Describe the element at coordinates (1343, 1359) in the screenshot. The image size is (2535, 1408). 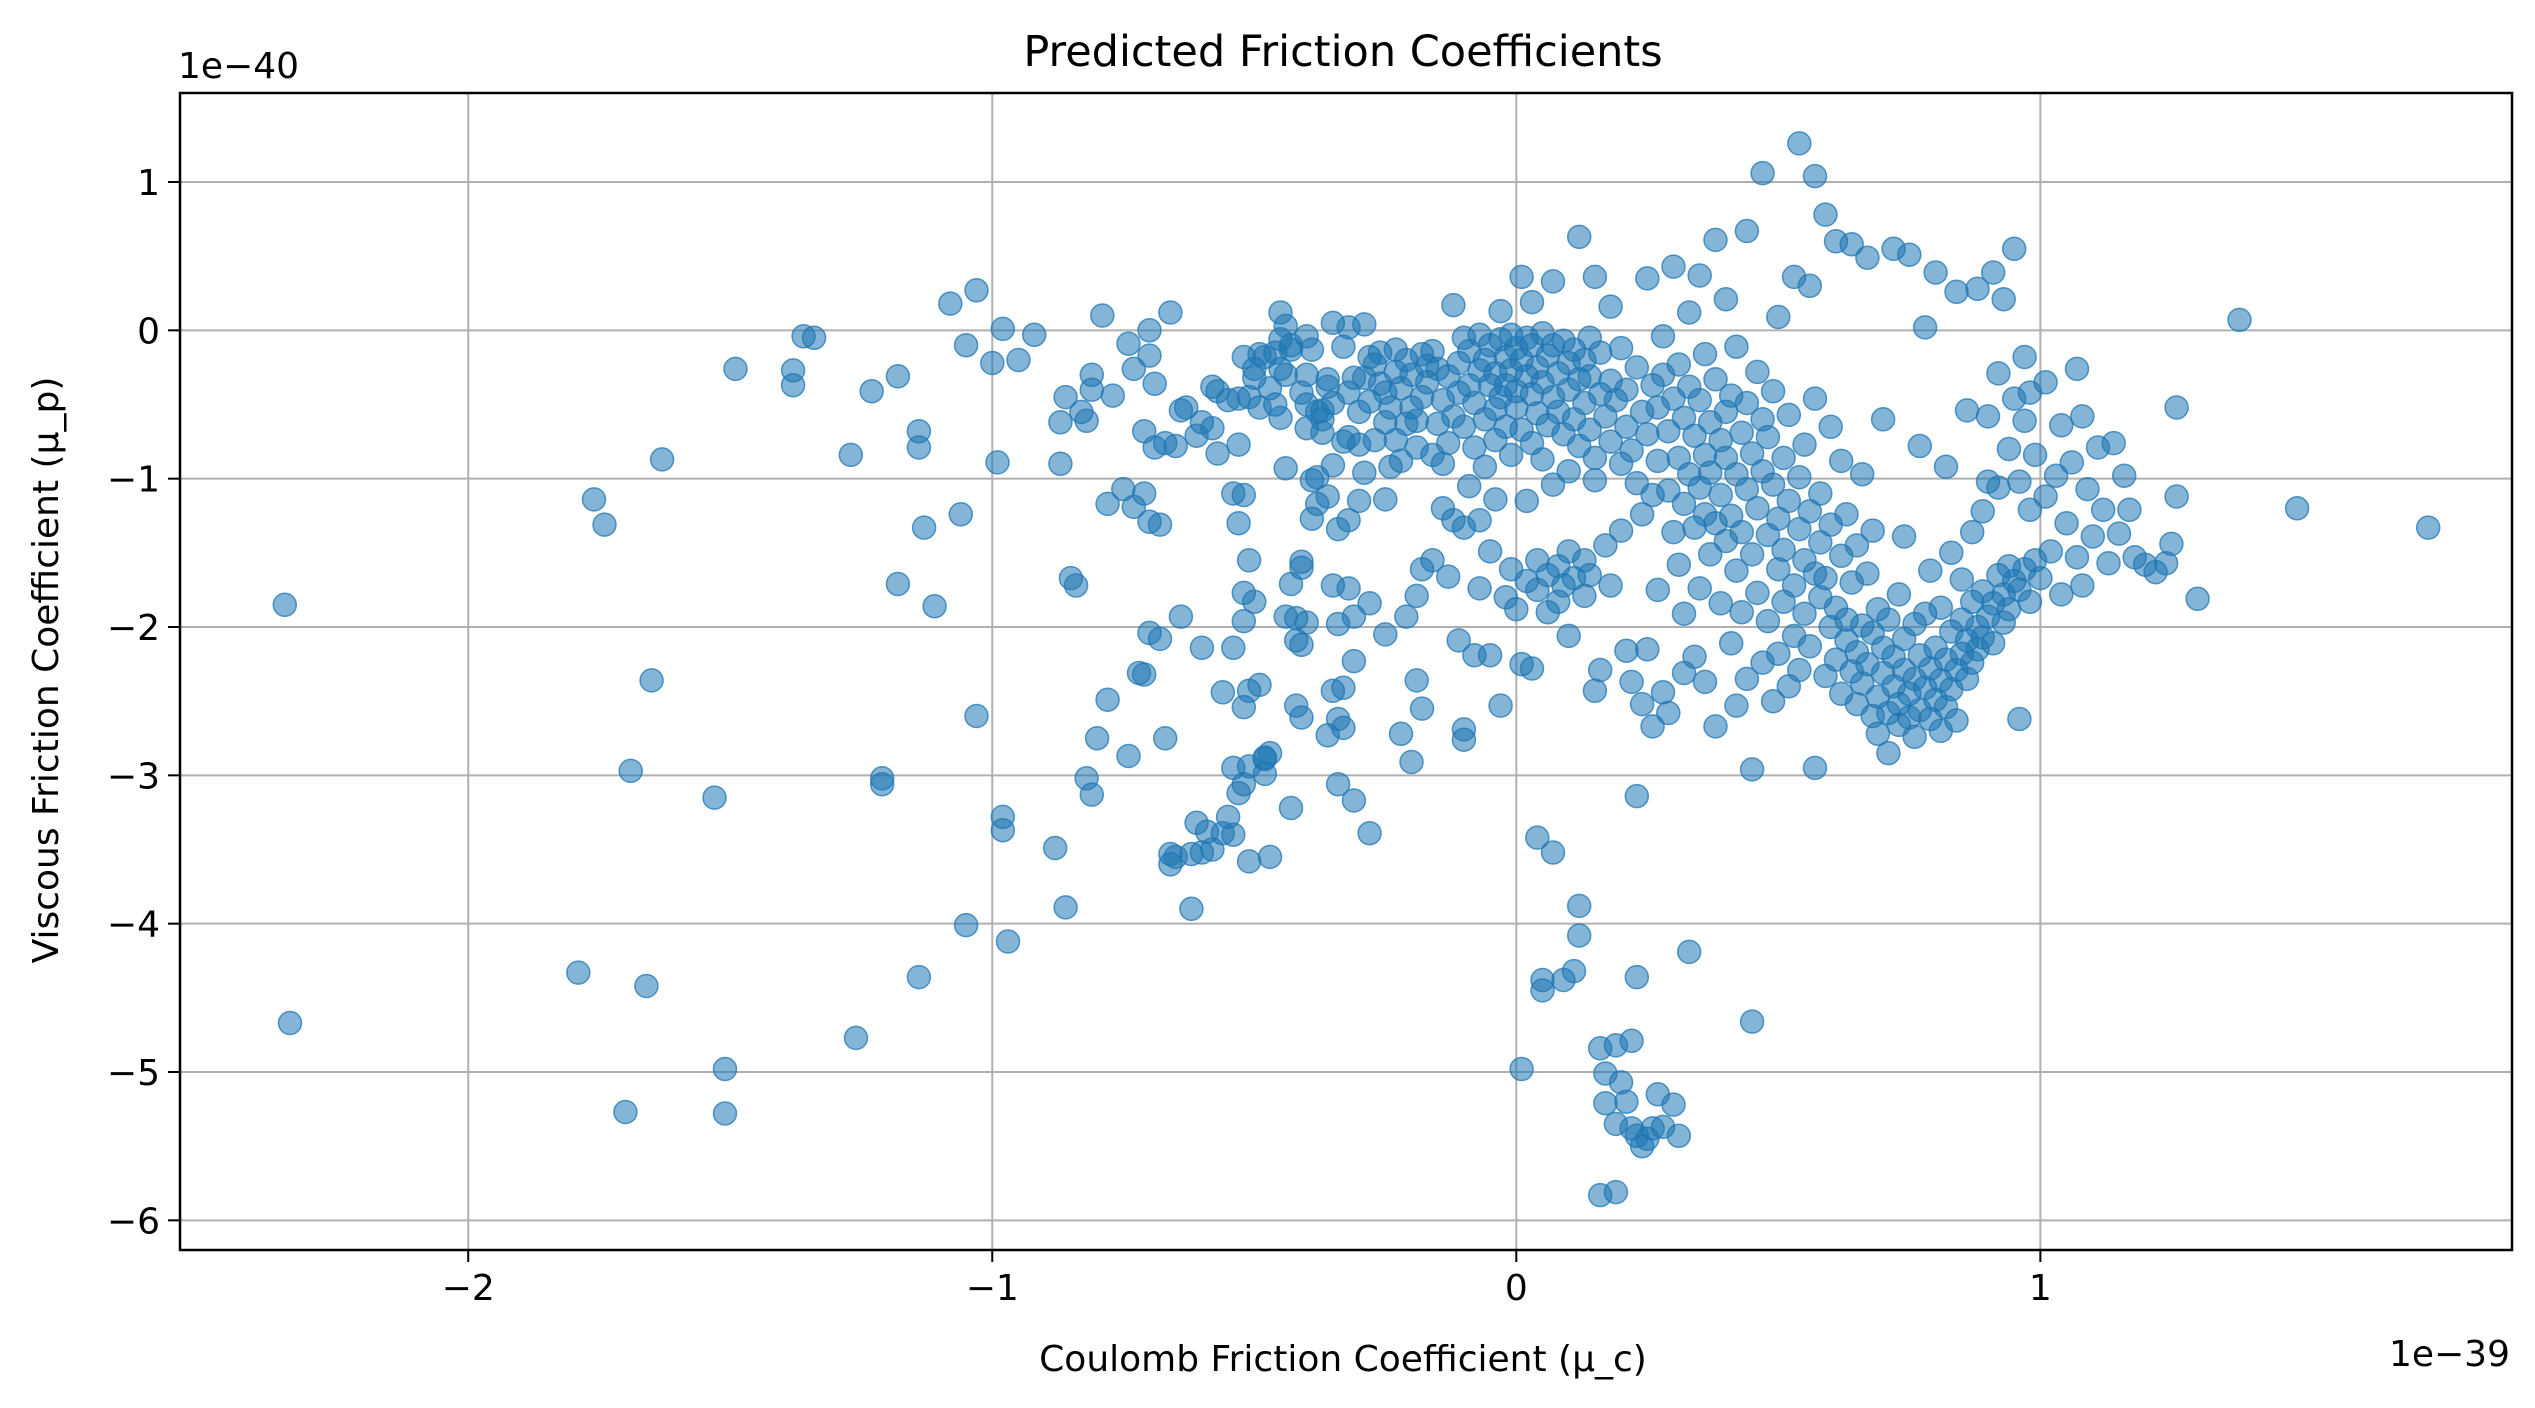
I see `x-axis-label: Coulomb Friction Coefficient (μ_c)` at that location.